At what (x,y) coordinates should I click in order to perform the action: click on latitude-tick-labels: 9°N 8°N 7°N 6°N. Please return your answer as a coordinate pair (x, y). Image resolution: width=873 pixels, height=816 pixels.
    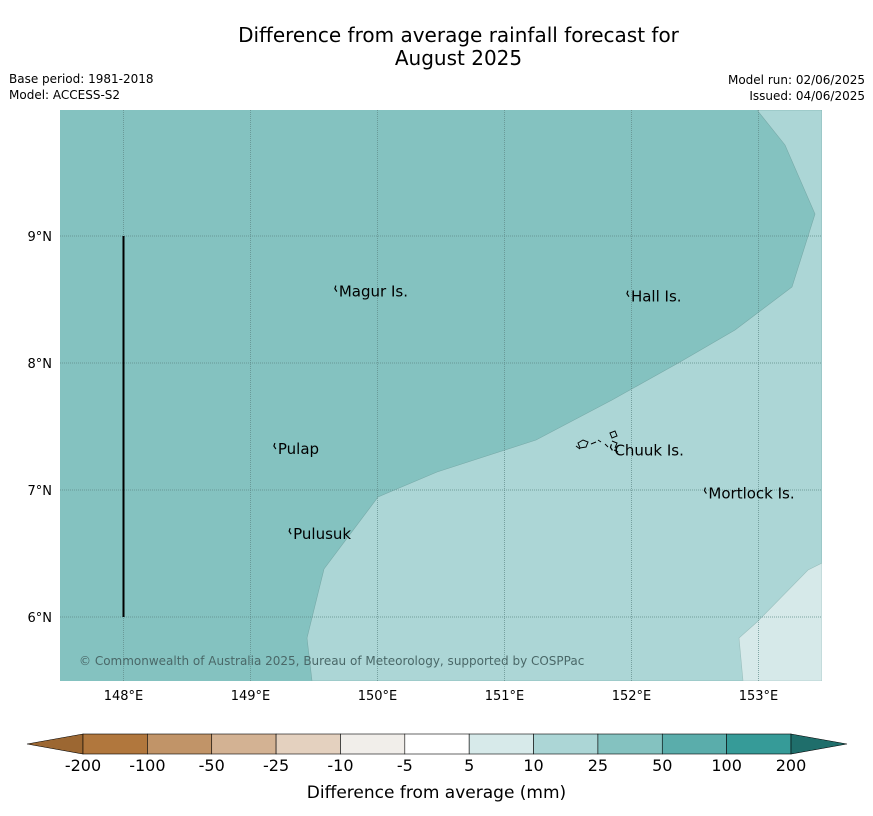
    Looking at the image, I should click on (40, 428).